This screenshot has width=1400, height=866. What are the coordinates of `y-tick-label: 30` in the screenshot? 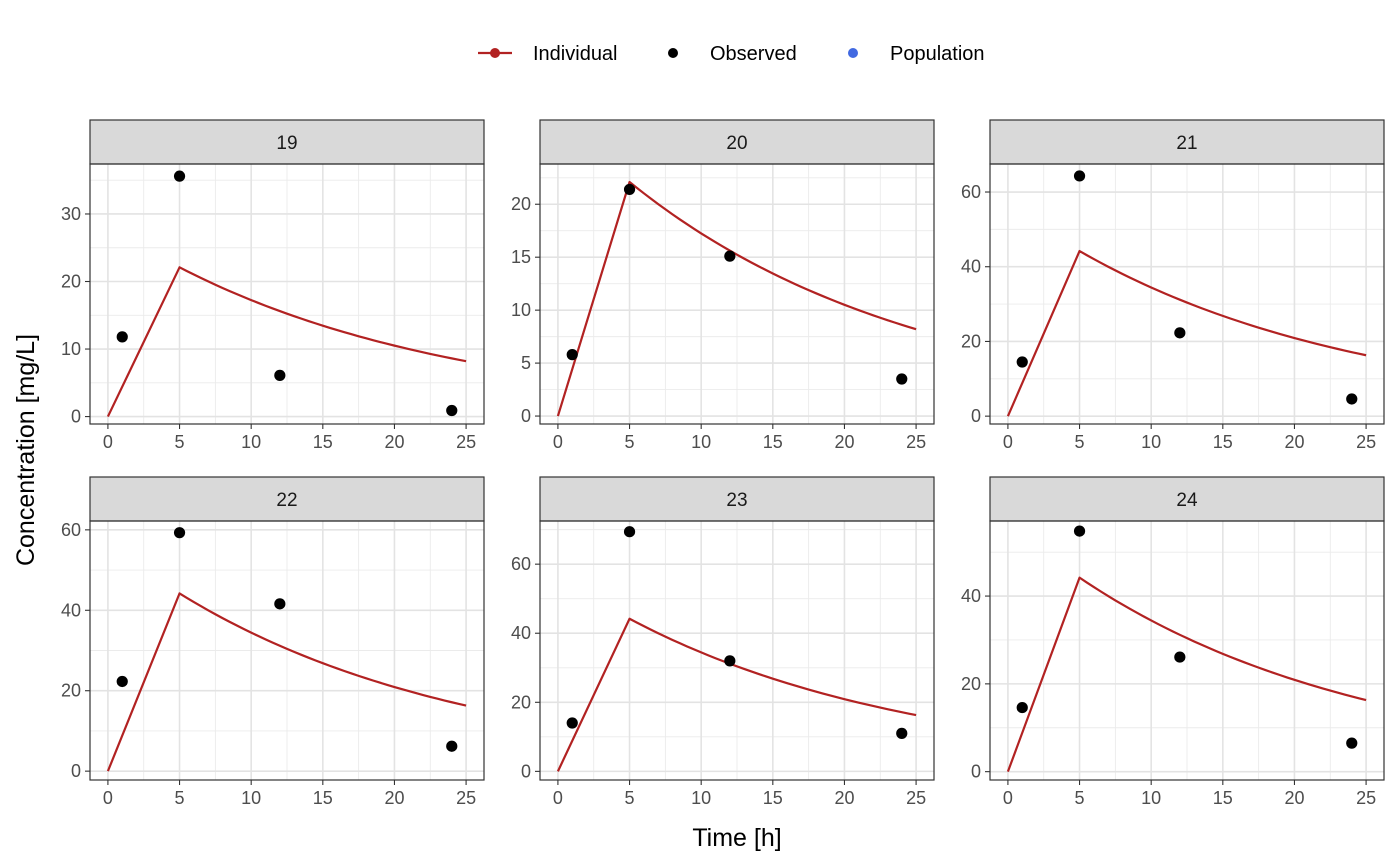 It's located at (71, 214).